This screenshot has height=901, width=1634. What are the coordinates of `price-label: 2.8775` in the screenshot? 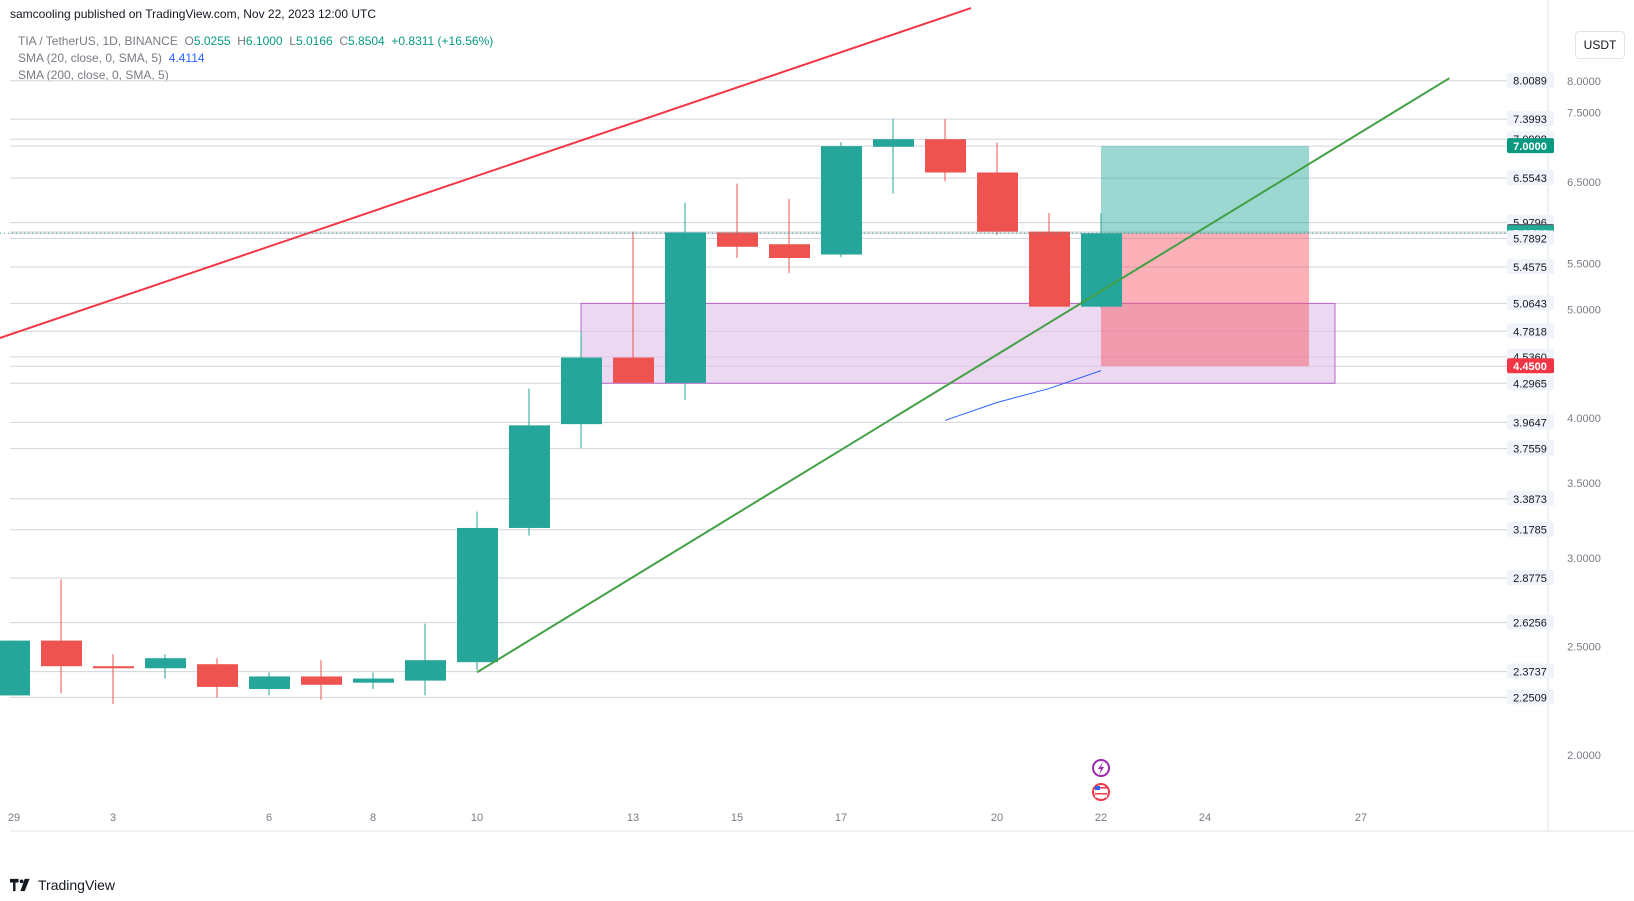 It's located at (1530, 578).